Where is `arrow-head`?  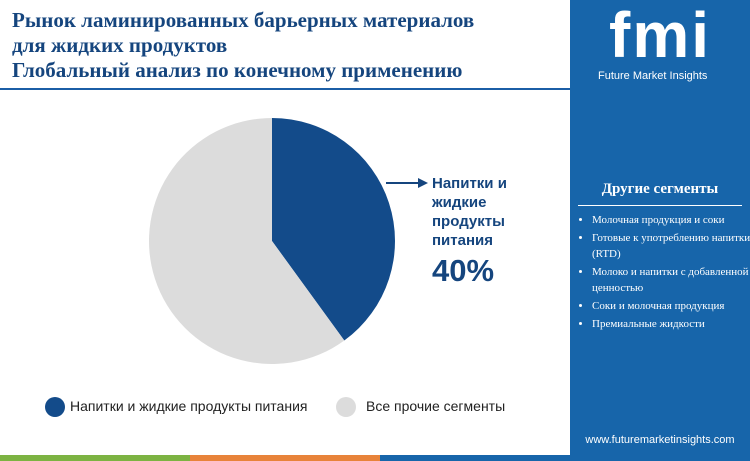
arrow-head is located at coordinates (423, 183).